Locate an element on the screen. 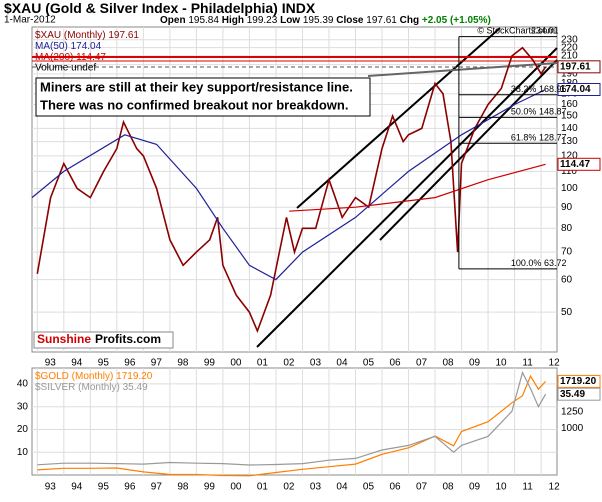  x-tick-label: 06 is located at coordinates (395, 363).